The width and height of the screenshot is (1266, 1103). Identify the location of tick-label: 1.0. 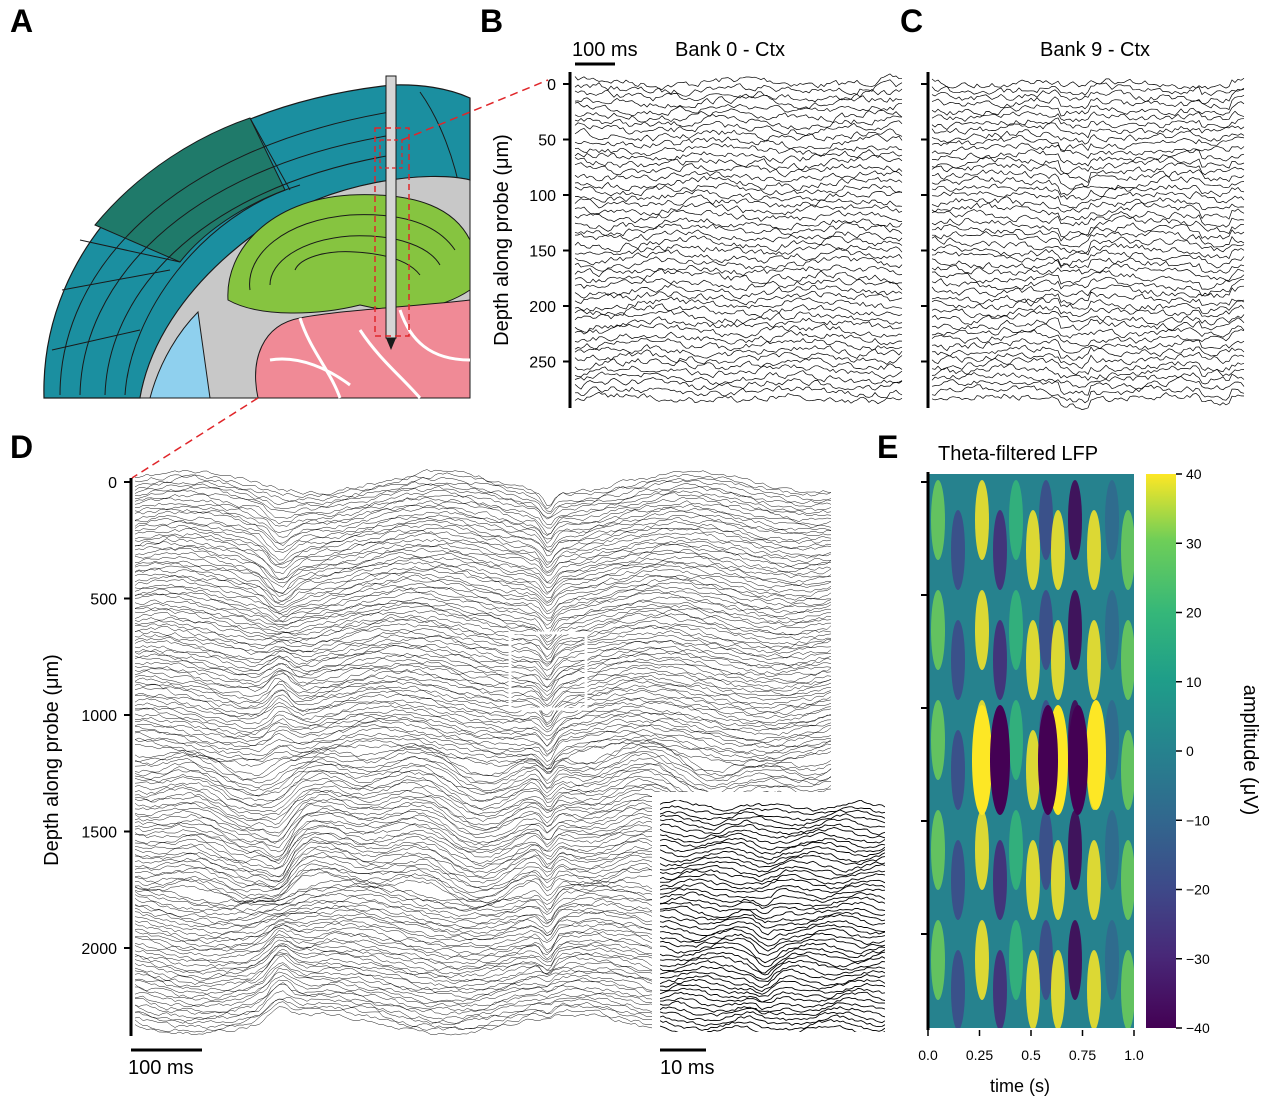
(1134, 1055).